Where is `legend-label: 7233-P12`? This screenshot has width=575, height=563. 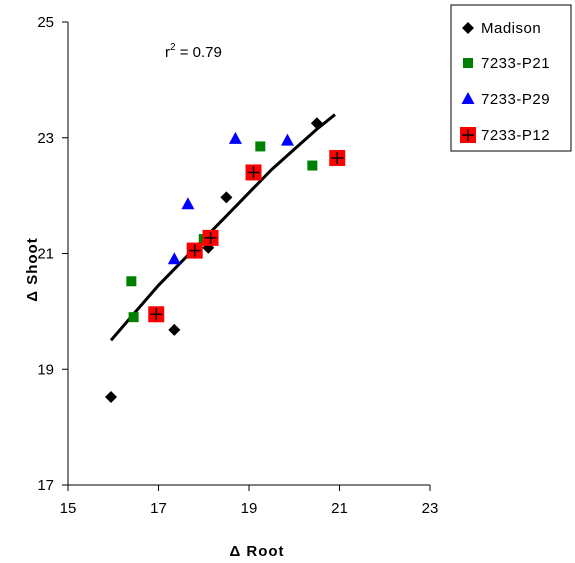 legend-label: 7233-P12 is located at coordinates (515, 135).